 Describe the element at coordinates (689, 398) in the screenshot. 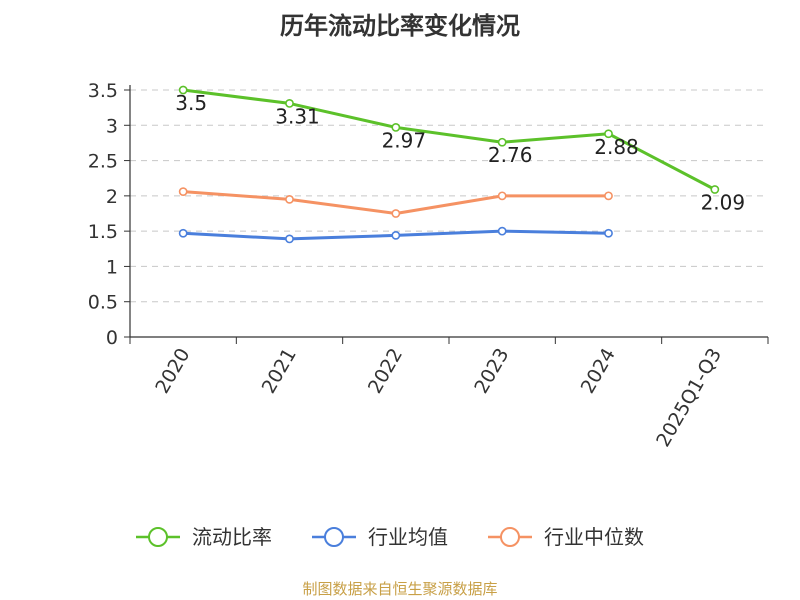

I see `x-tick-label: 2025Q1-Q3` at that location.